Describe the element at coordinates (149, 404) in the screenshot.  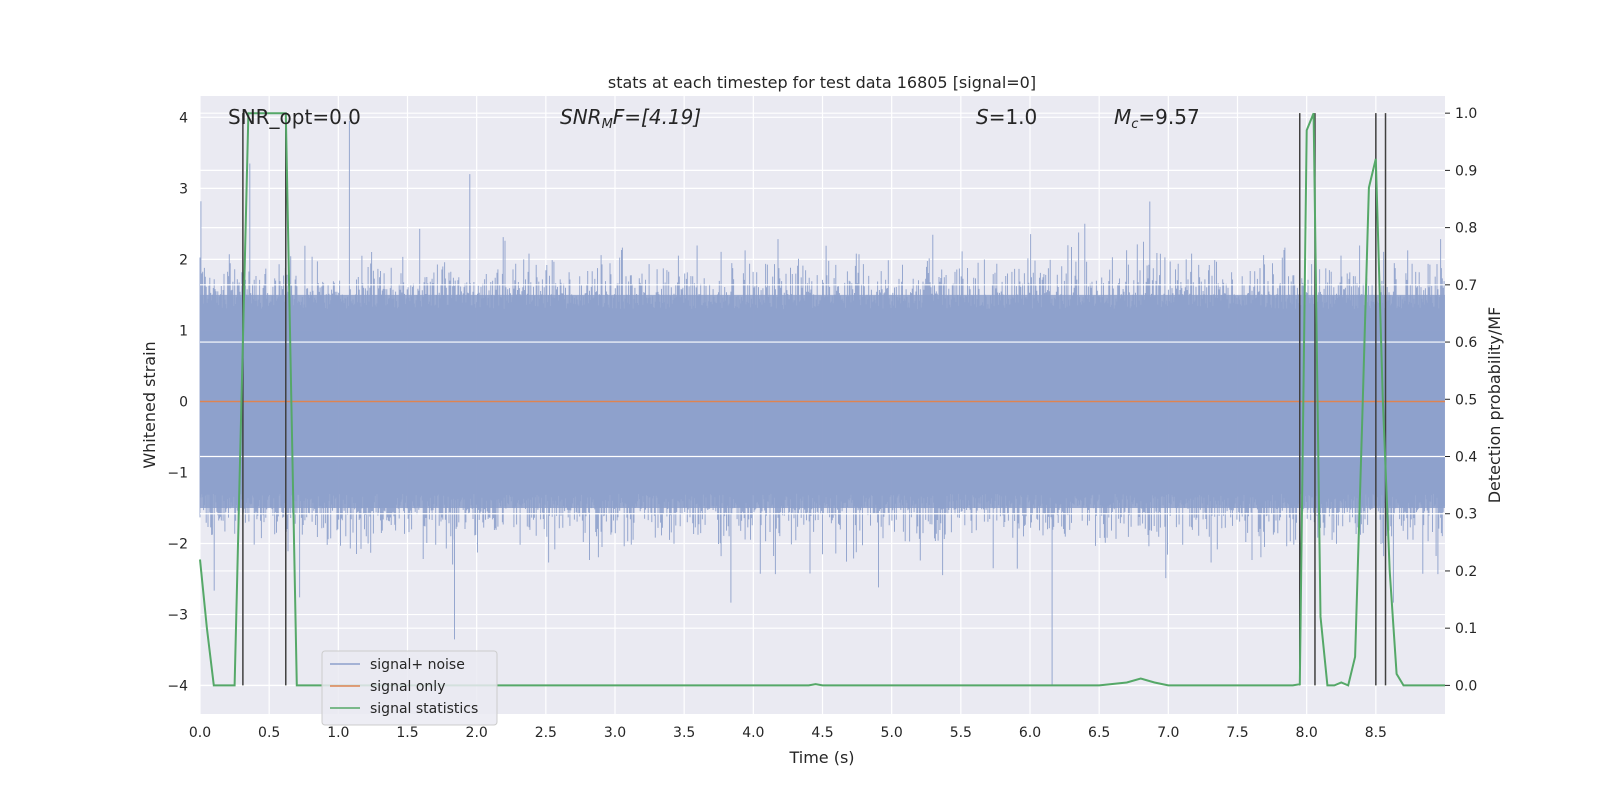
I see `y-axis-label: Whitened strain` at that location.